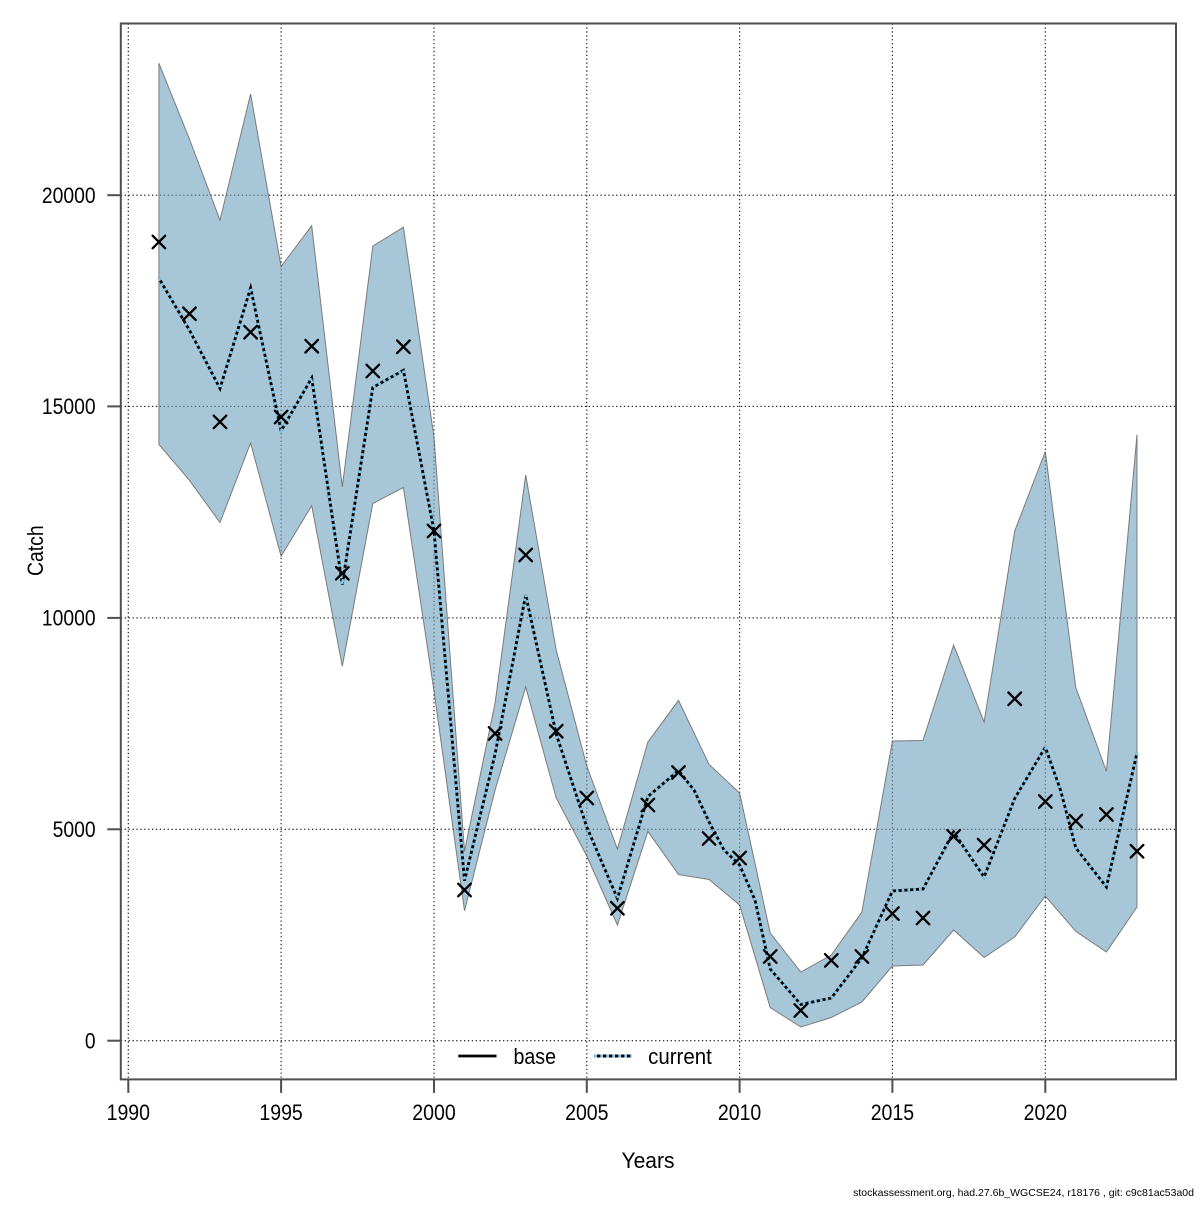 This screenshot has width=1200, height=1205. What do you see at coordinates (433, 1112) in the screenshot?
I see `svg-text: 2000` at bounding box center [433, 1112].